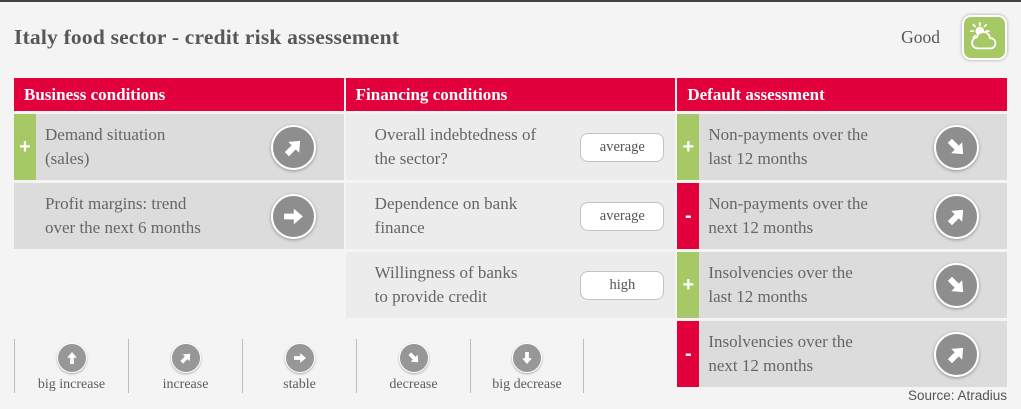 This screenshot has height=409, width=1021. What do you see at coordinates (299, 358) in the screenshot?
I see `stable-arrow-icon` at bounding box center [299, 358].